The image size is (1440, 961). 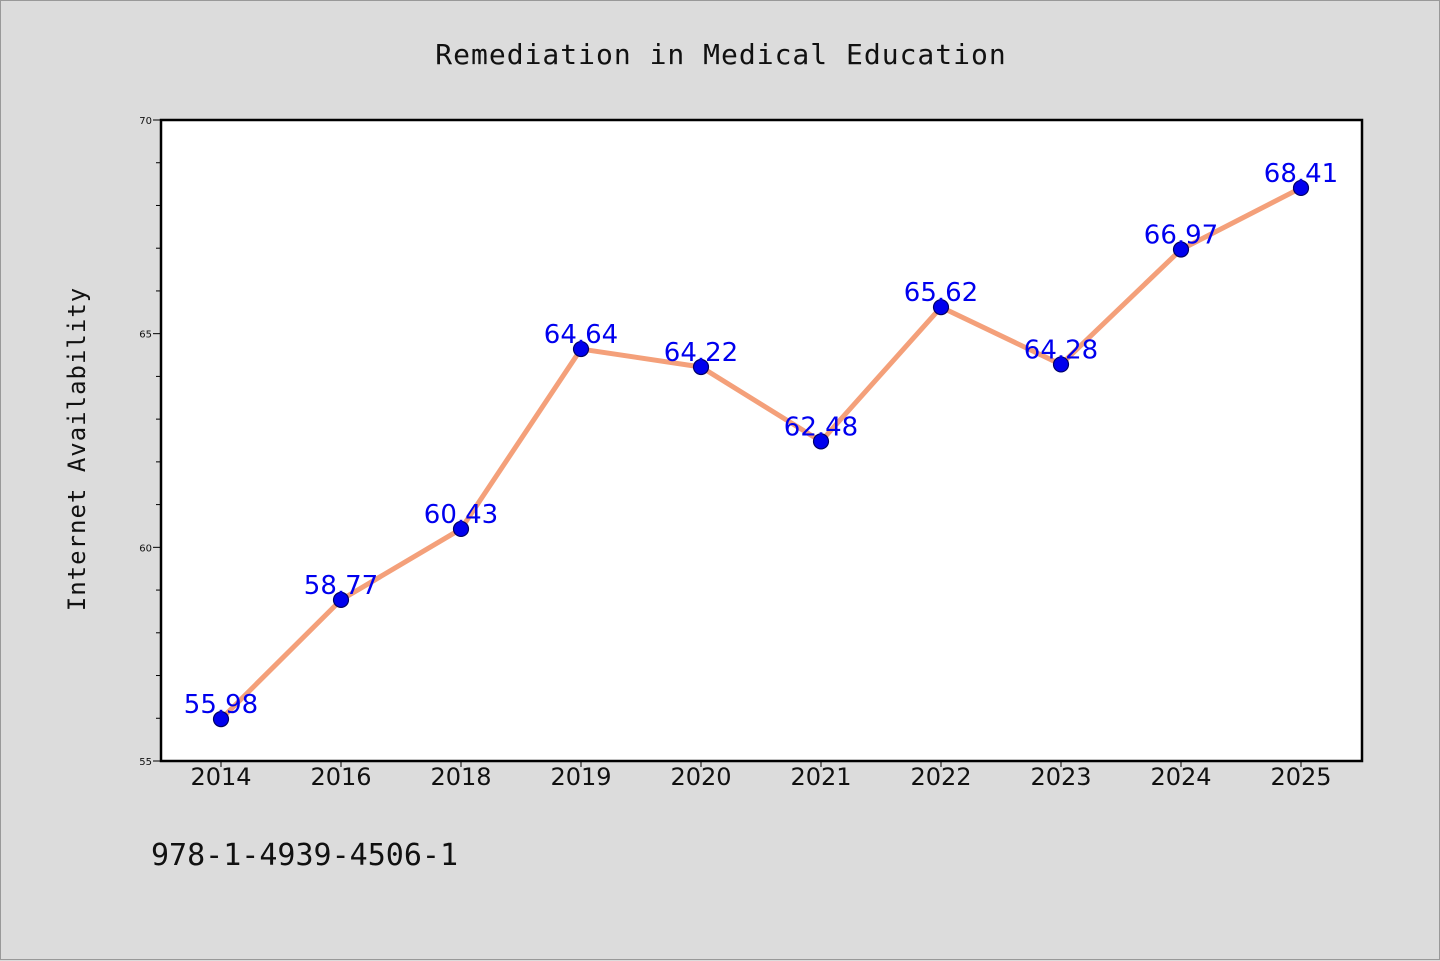 I want to click on y-axis-label: Internet Availability, so click(x=77, y=449).